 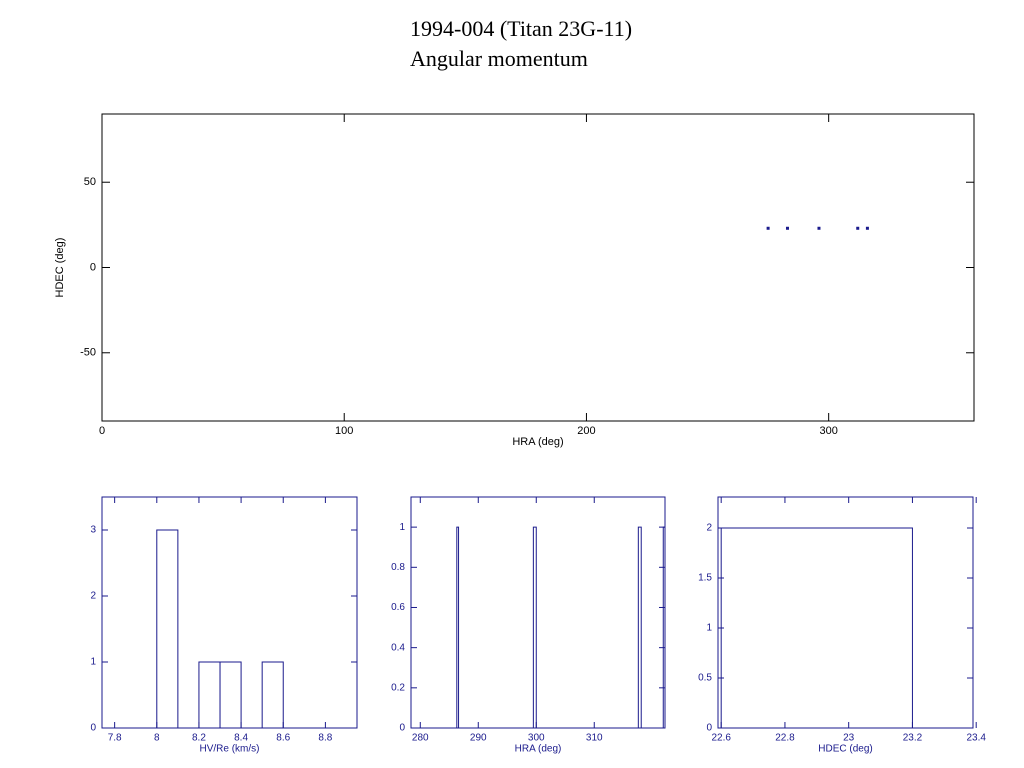 I want to click on x-tick-label: 8.6, so click(x=283, y=738).